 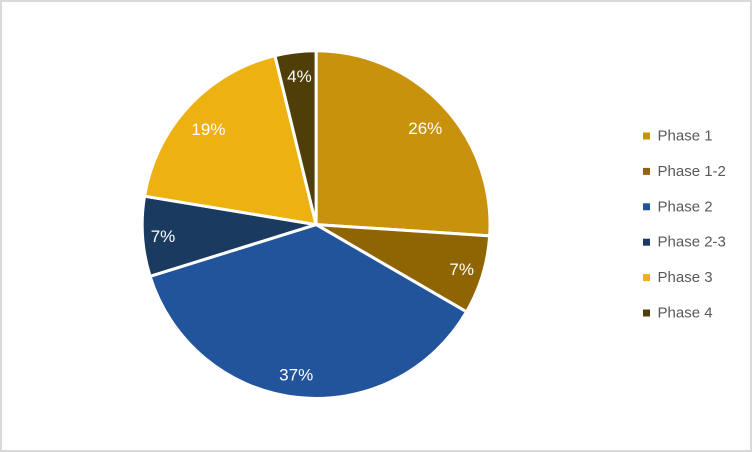 What do you see at coordinates (685, 206) in the screenshot?
I see `svg-text: Phase 2` at bounding box center [685, 206].